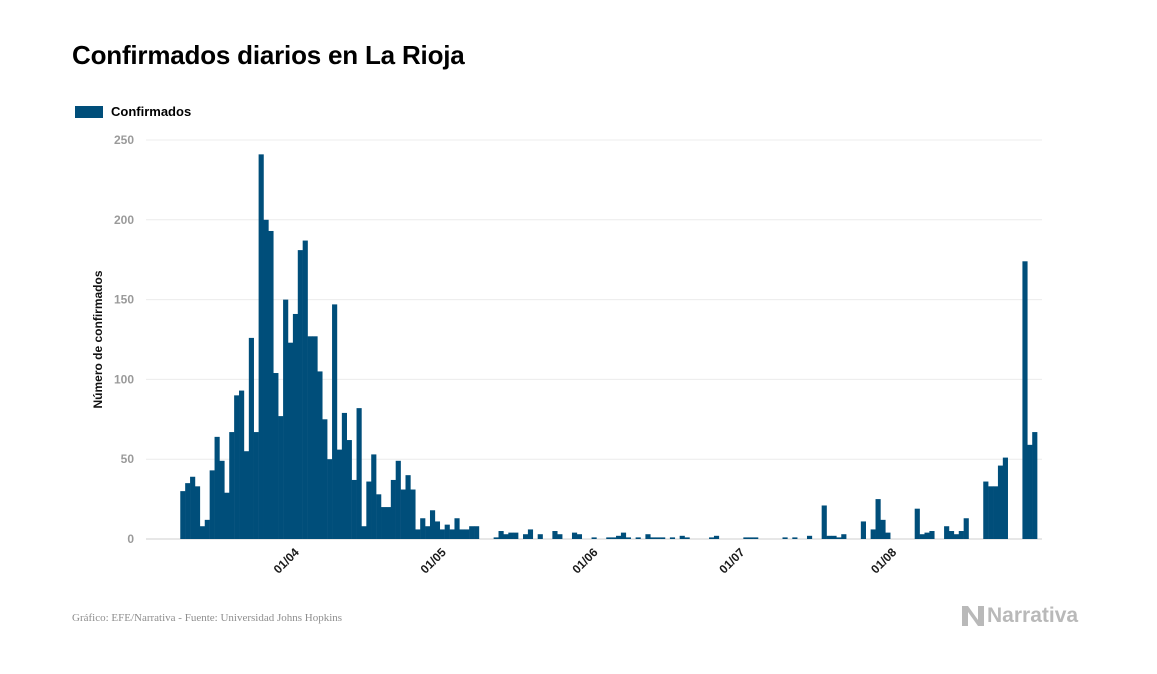 This screenshot has width=1157, height=674. What do you see at coordinates (128, 459) in the screenshot?
I see `y-tick-label: 50` at bounding box center [128, 459].